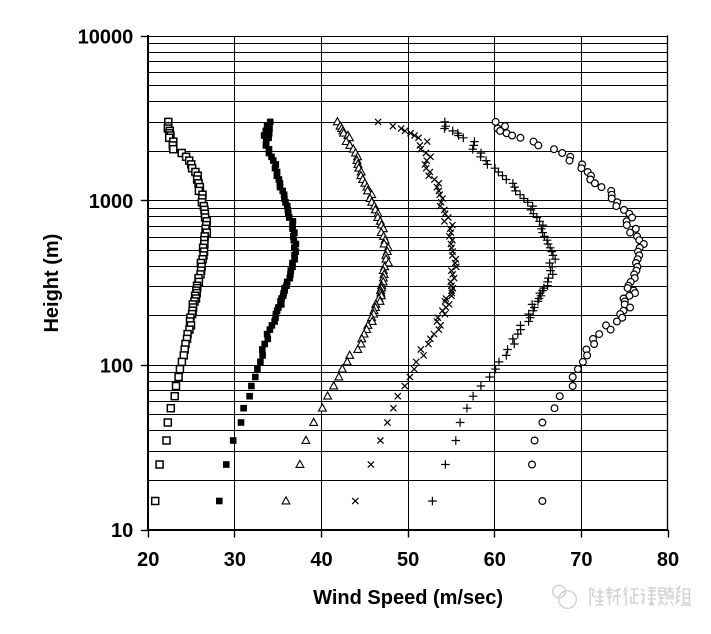 The height and width of the screenshot is (634, 711). What do you see at coordinates (116, 366) in the screenshot?
I see `svg-text: 100` at bounding box center [116, 366].